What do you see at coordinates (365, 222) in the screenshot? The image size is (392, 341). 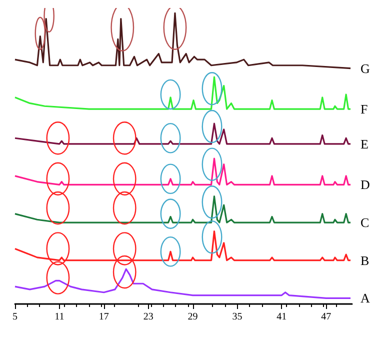 I see `series-label: C` at bounding box center [365, 222].